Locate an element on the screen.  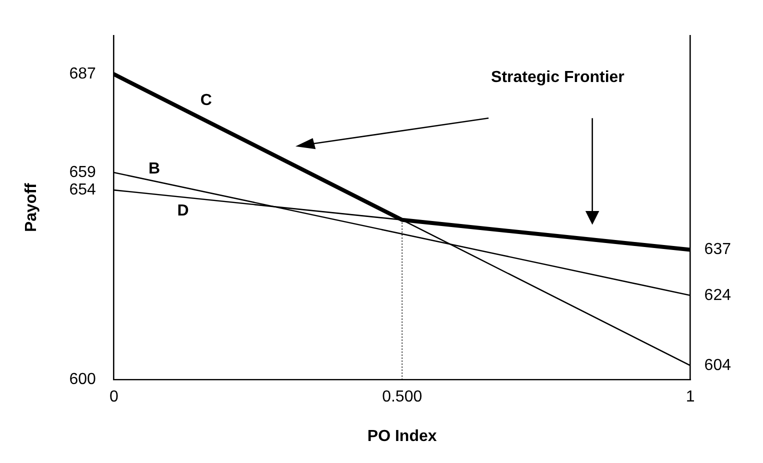
y-tick-label: 659 is located at coordinates (82, 172).